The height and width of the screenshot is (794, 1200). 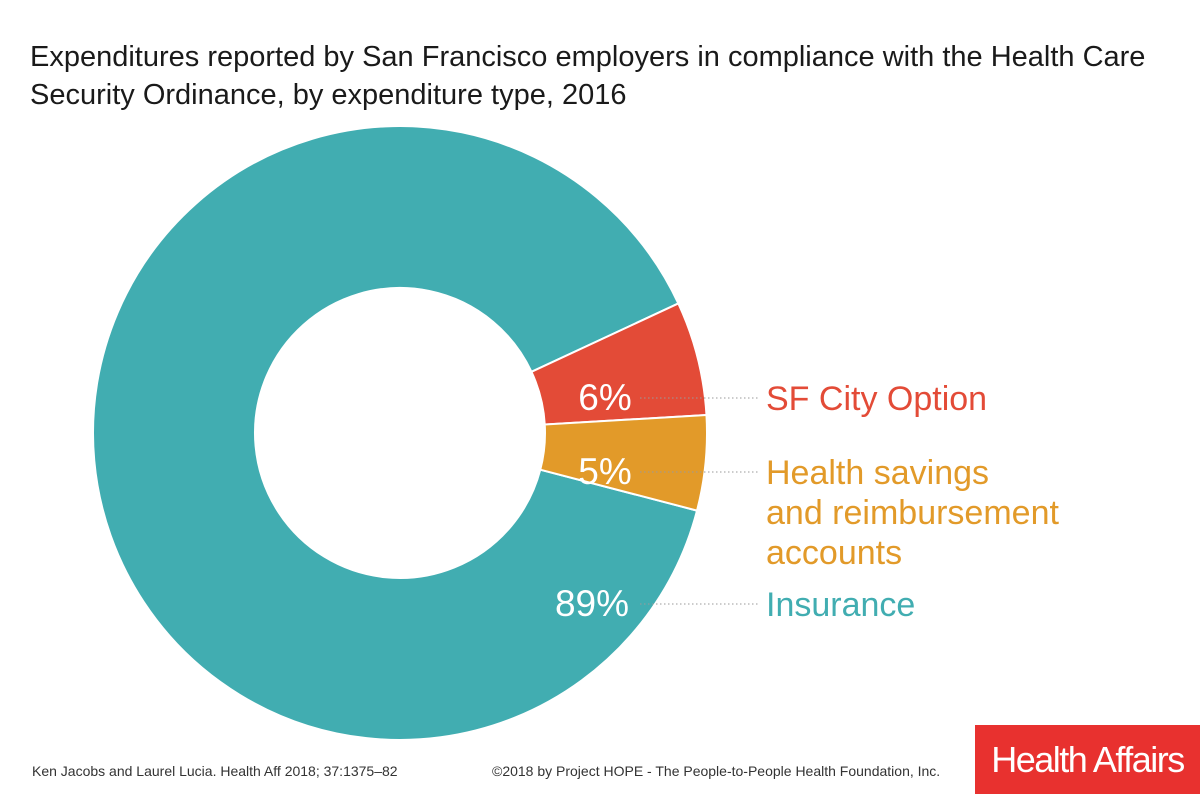 What do you see at coordinates (592, 603) in the screenshot?
I see `value-label-insurance: 89%` at bounding box center [592, 603].